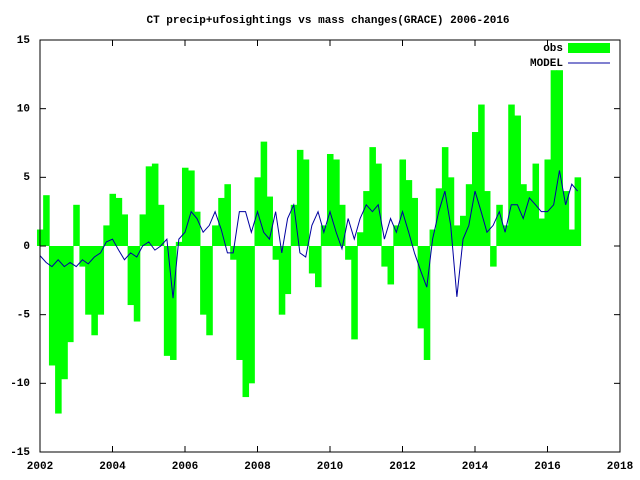  What do you see at coordinates (26, 178) in the screenshot?
I see `y-tick-label: 5` at bounding box center [26, 178].